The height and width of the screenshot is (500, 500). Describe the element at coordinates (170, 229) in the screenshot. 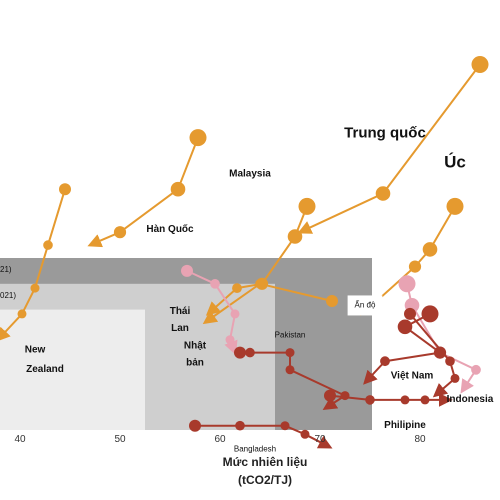

I see `label-han-quoc: Hàn Quốc` at that location.